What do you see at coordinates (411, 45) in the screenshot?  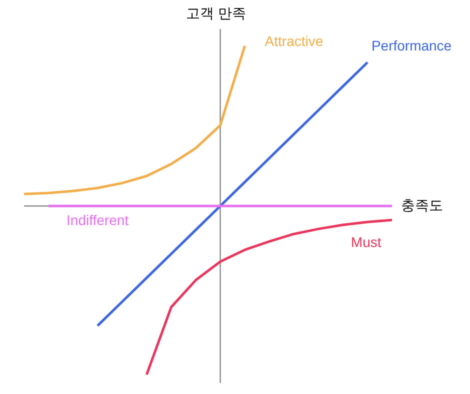 I see `series-label: Performance` at bounding box center [411, 45].